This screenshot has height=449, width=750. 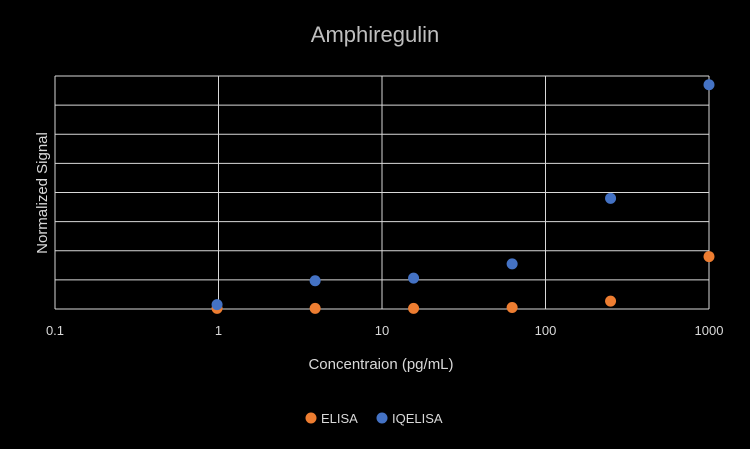 I want to click on x-axis-title: Concentraion (pg/mL), so click(x=380, y=364).